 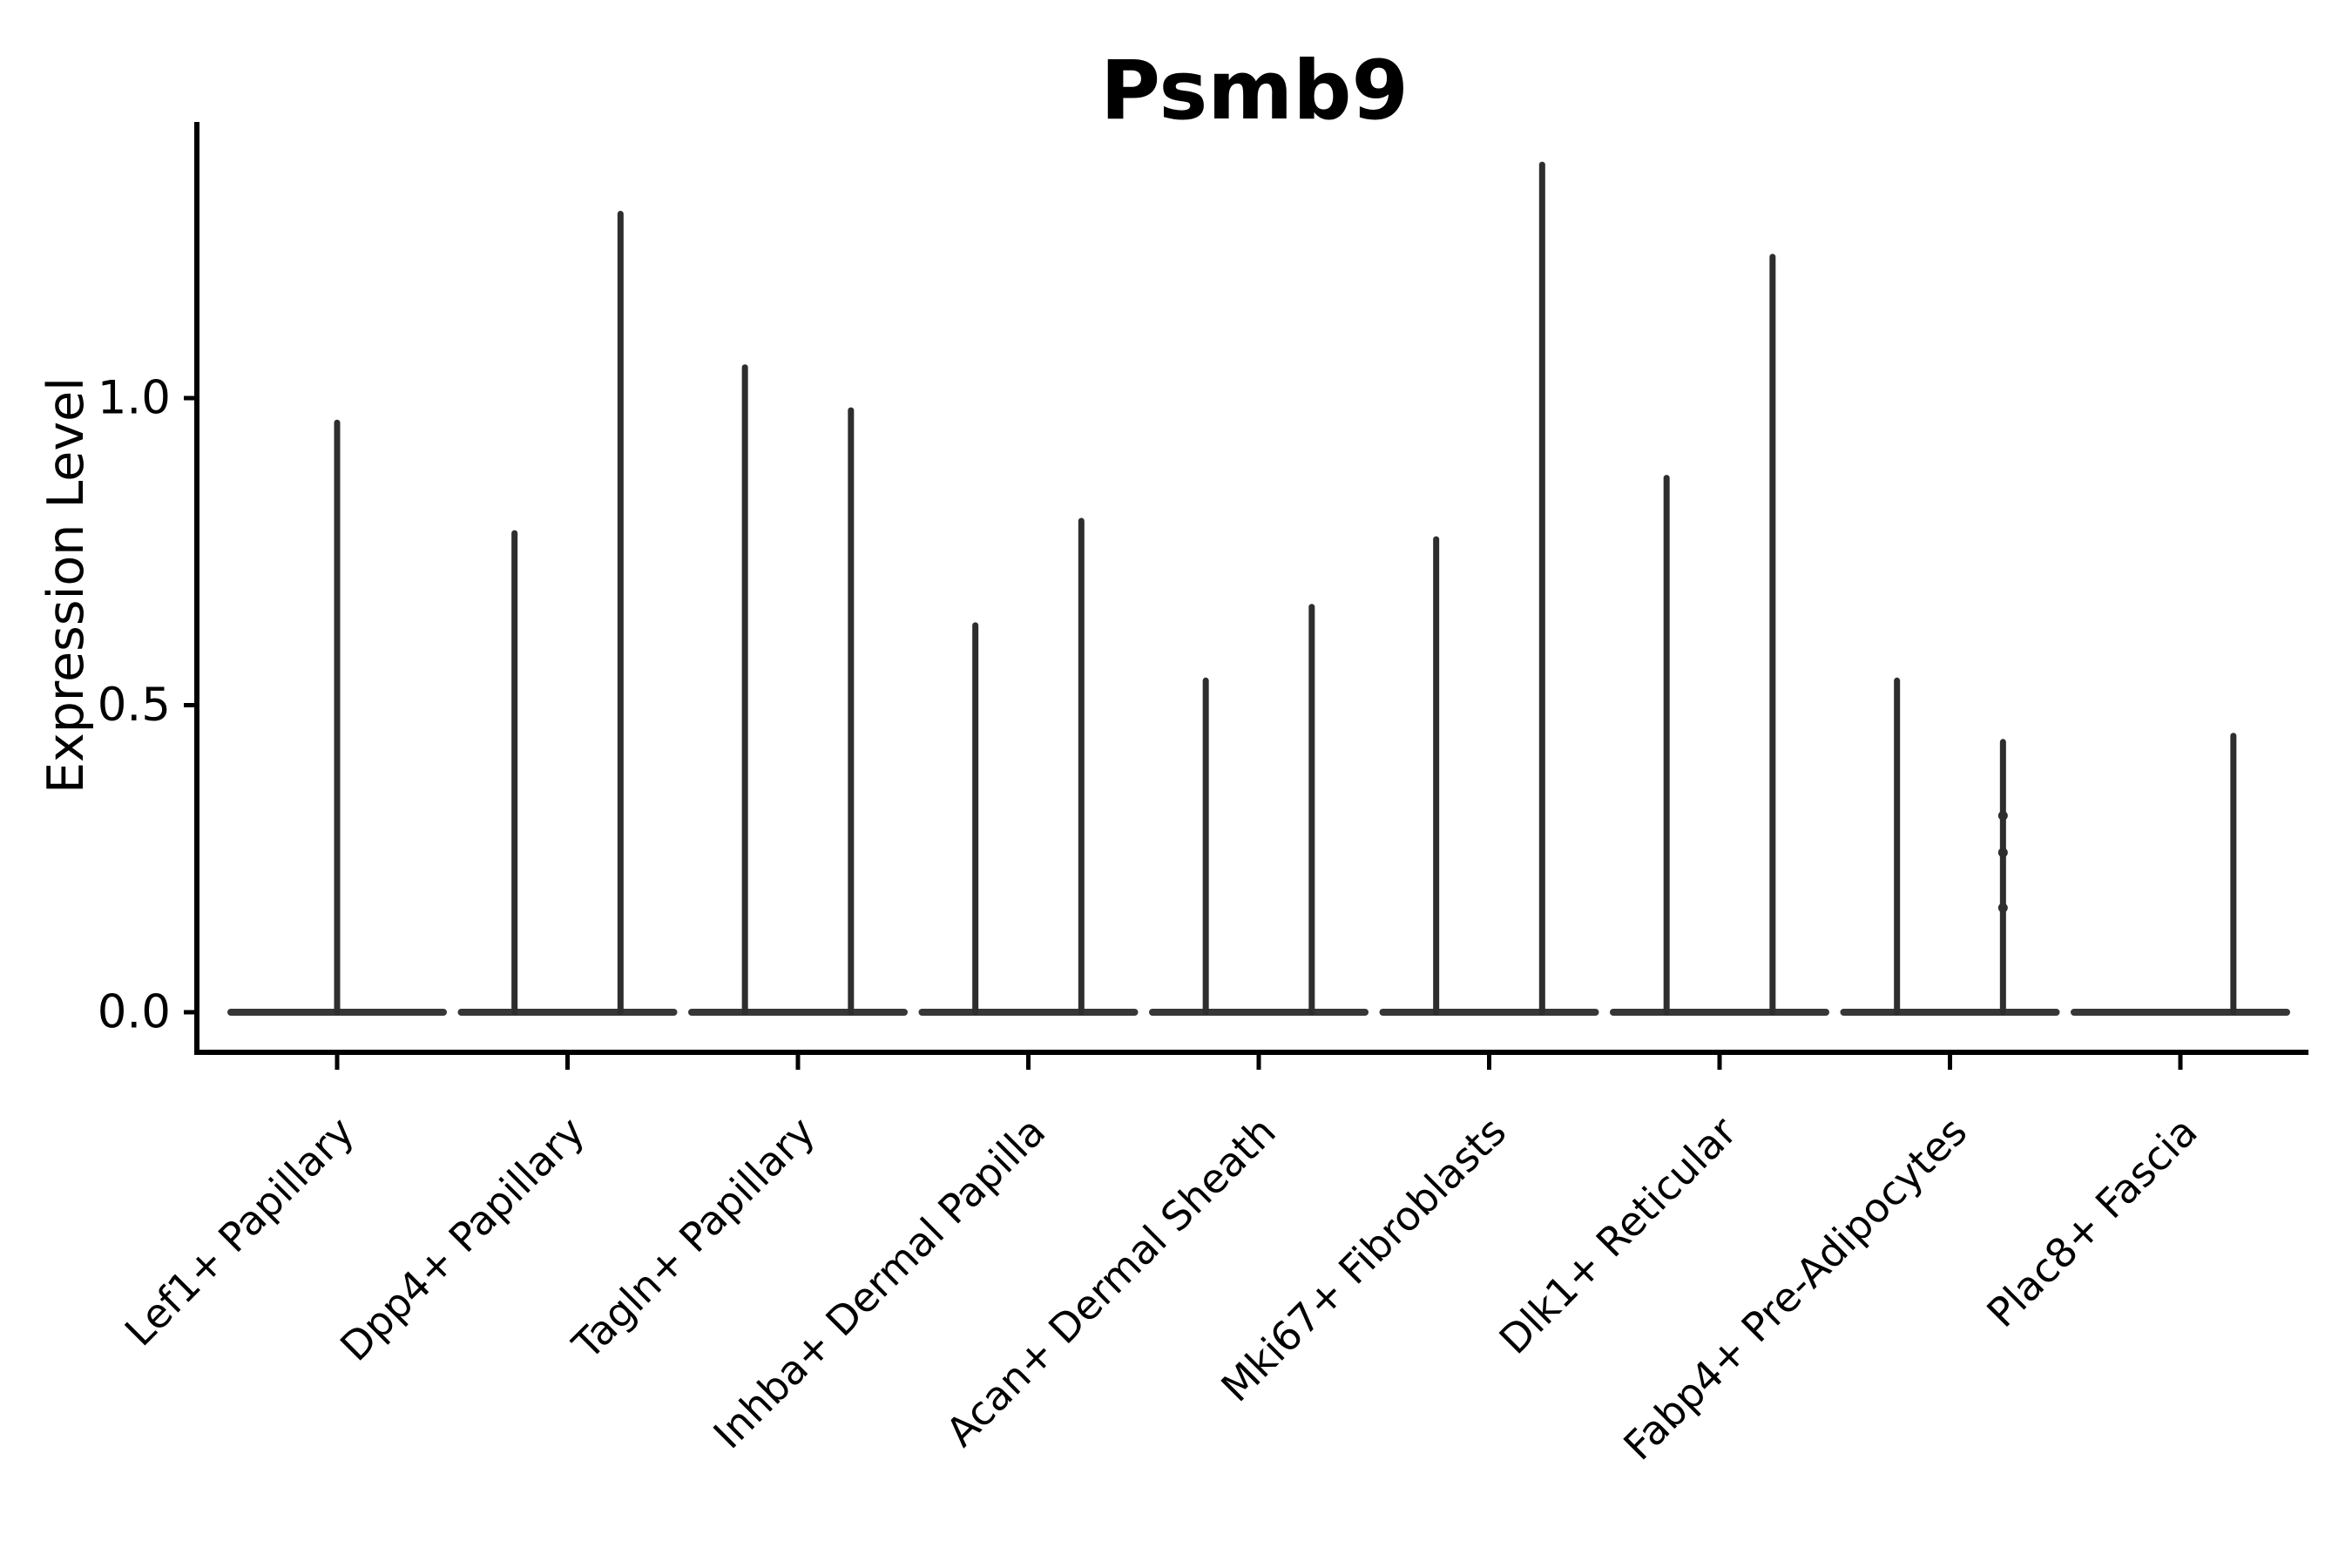 I want to click on y-tick-label: 1.0, so click(x=134, y=398).